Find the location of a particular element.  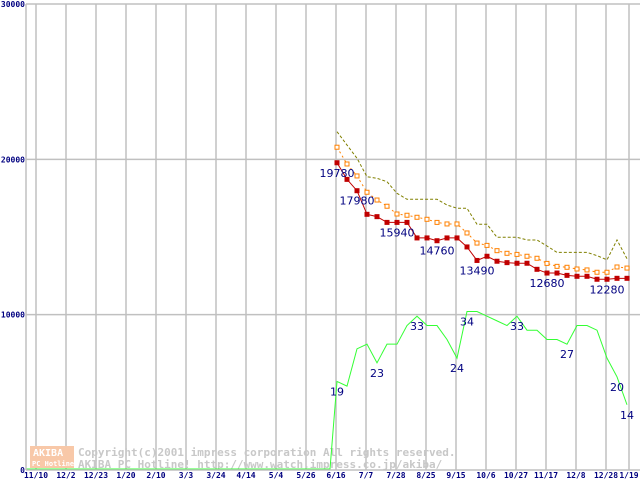

x-tick-label: 3/3 is located at coordinates (186, 475).